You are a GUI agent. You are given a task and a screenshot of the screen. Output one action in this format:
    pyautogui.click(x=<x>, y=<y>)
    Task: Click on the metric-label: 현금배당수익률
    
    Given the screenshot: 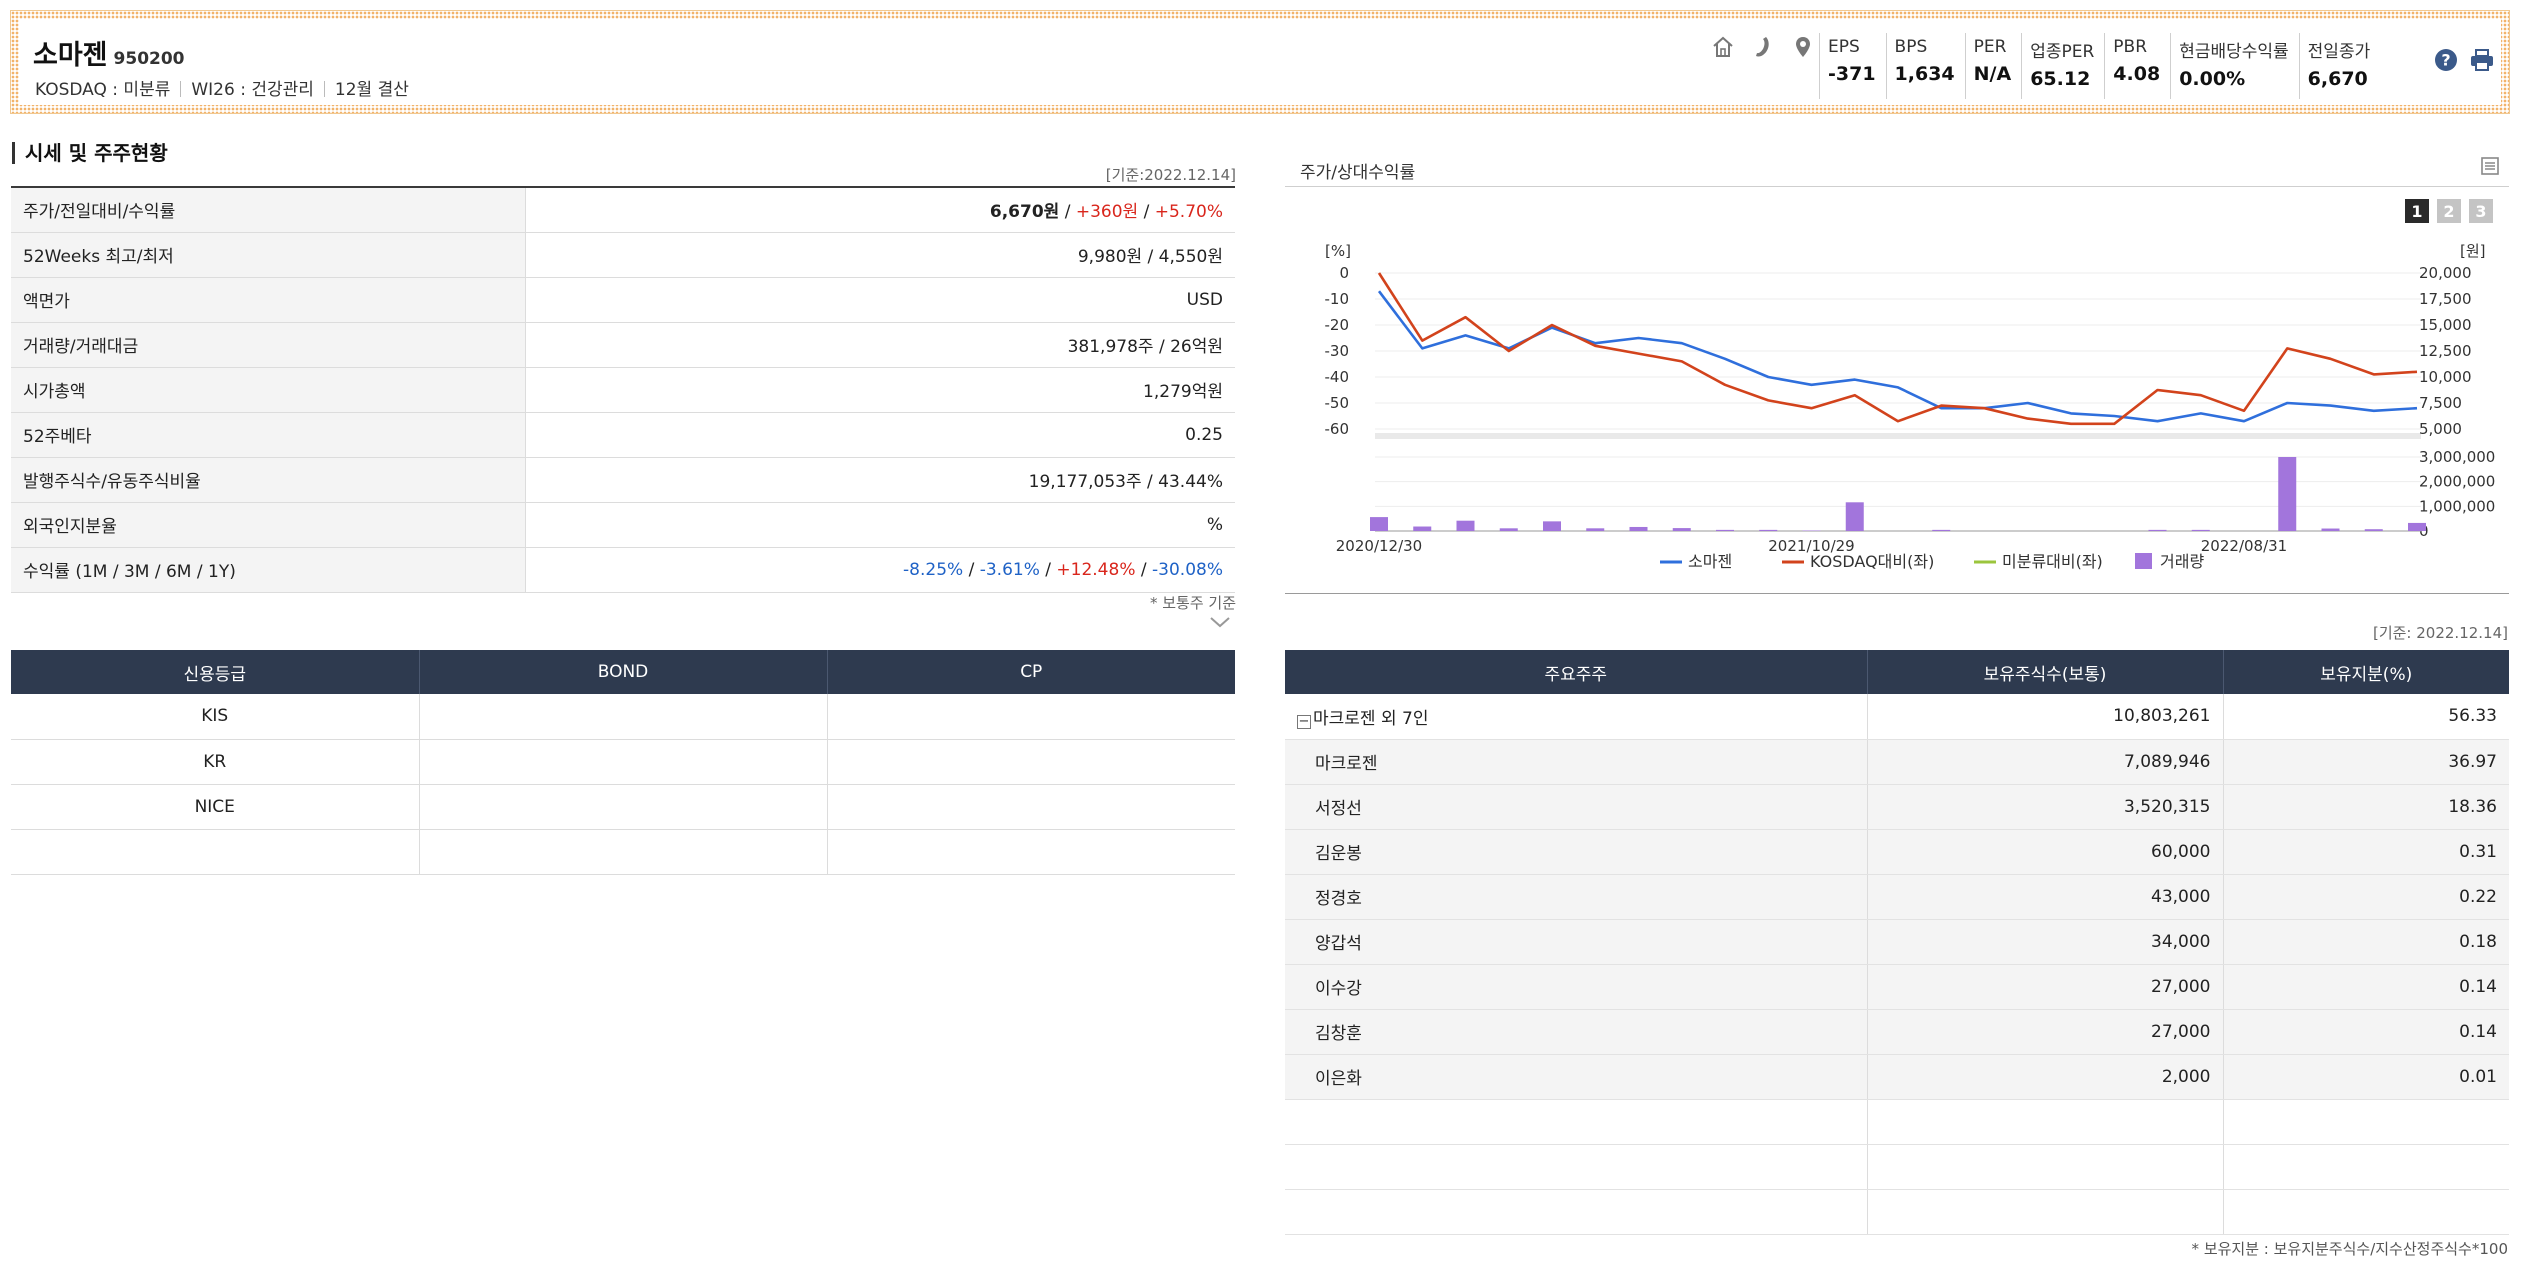 What is the action you would take?
    pyautogui.click(x=2234, y=52)
    